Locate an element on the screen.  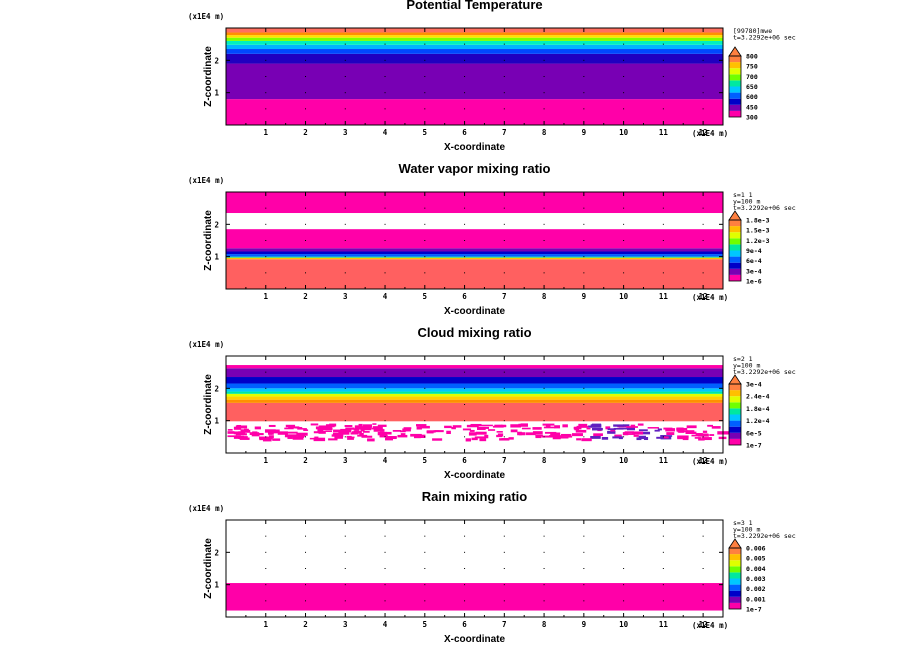
x-tick-label: 11 is located at coordinates (664, 624).